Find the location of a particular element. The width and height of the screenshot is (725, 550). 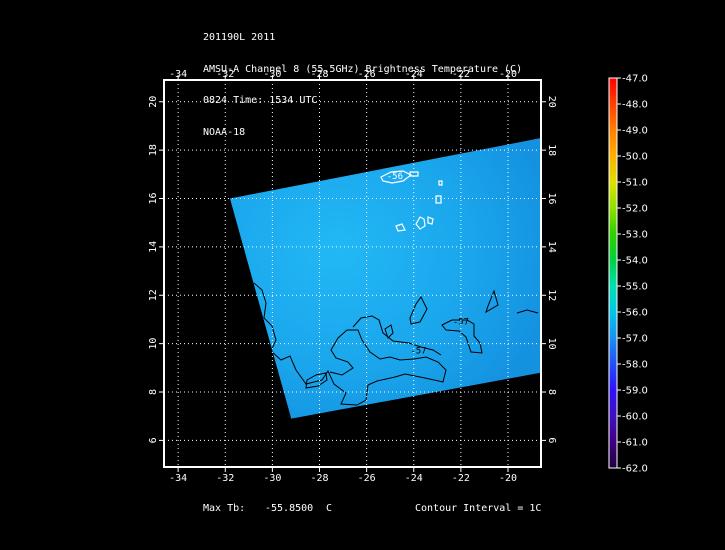

x-tick-label-bottom: -30 is located at coordinates (272, 478).